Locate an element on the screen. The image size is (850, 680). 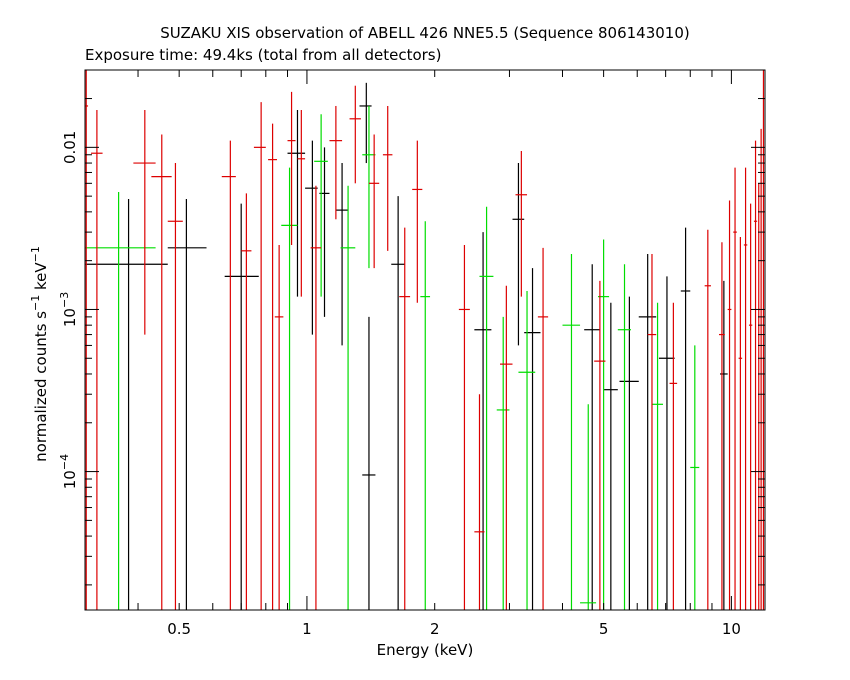
y-tick-label: 0.01 is located at coordinates (70, 147).